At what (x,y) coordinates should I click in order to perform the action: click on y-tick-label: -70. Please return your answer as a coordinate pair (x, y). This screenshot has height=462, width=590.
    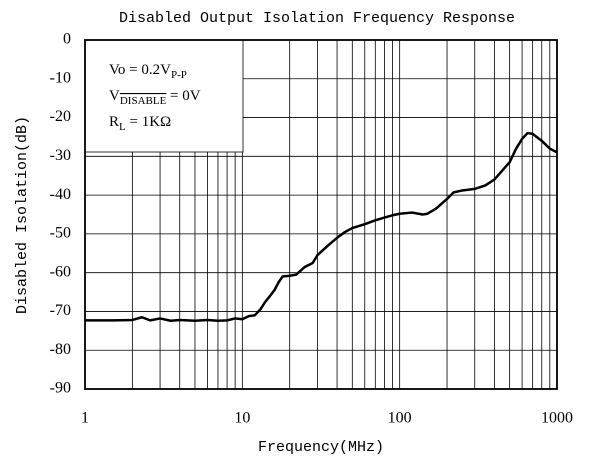
    Looking at the image, I should click on (60, 310).